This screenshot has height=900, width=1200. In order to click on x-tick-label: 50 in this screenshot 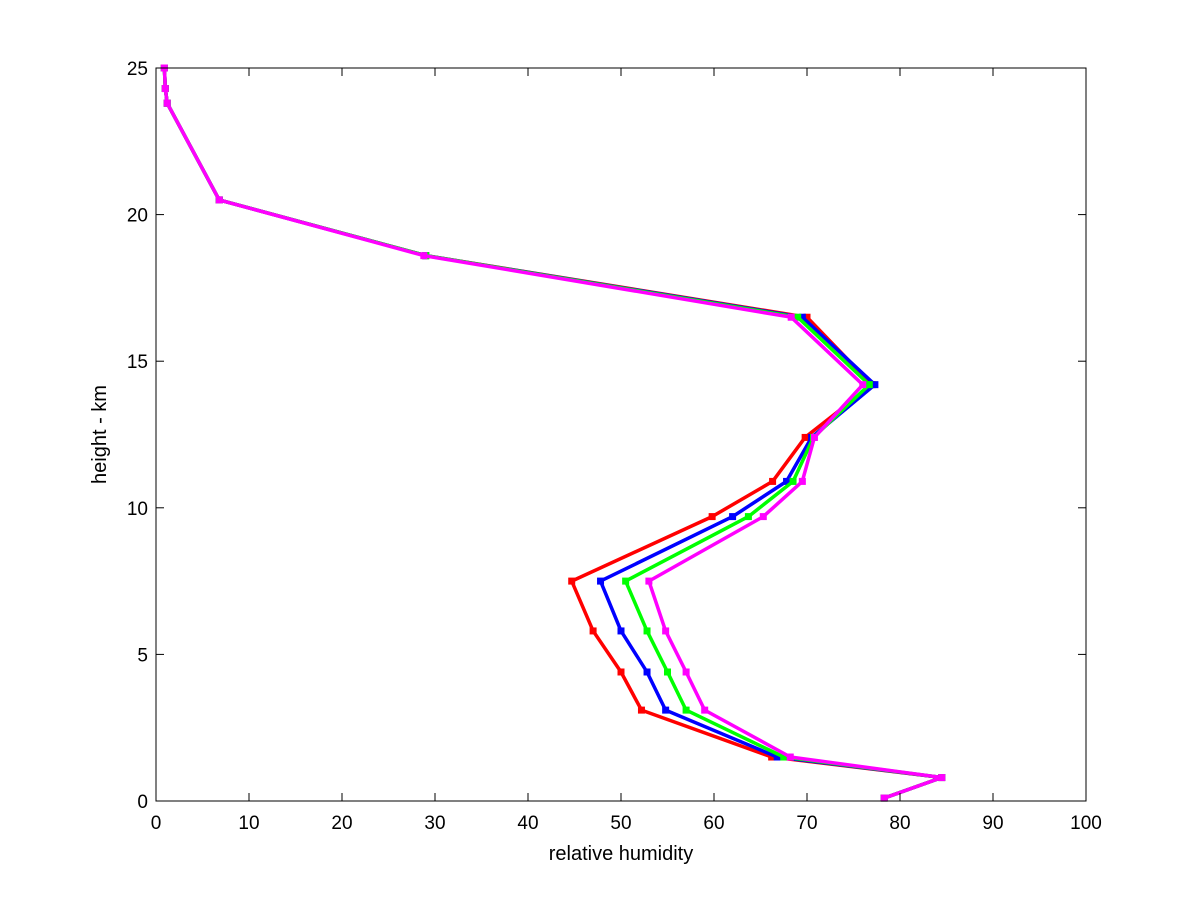, I will do `click(620, 823)`.